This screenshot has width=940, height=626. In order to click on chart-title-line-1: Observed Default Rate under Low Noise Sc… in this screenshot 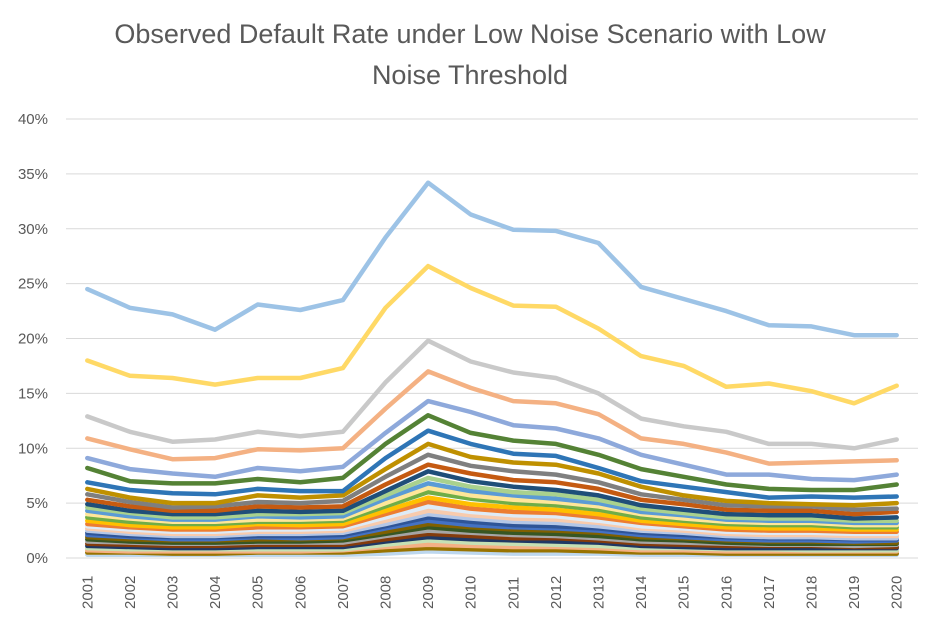, I will do `click(470, 34)`.